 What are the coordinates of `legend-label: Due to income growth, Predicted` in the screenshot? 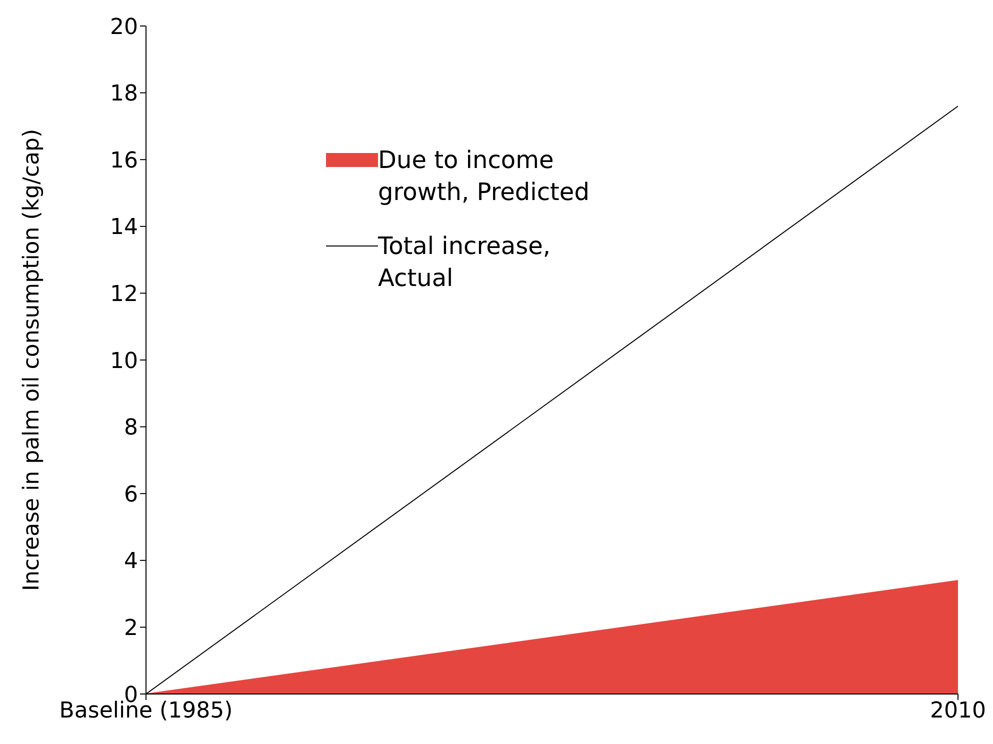 It's located at (484, 176).